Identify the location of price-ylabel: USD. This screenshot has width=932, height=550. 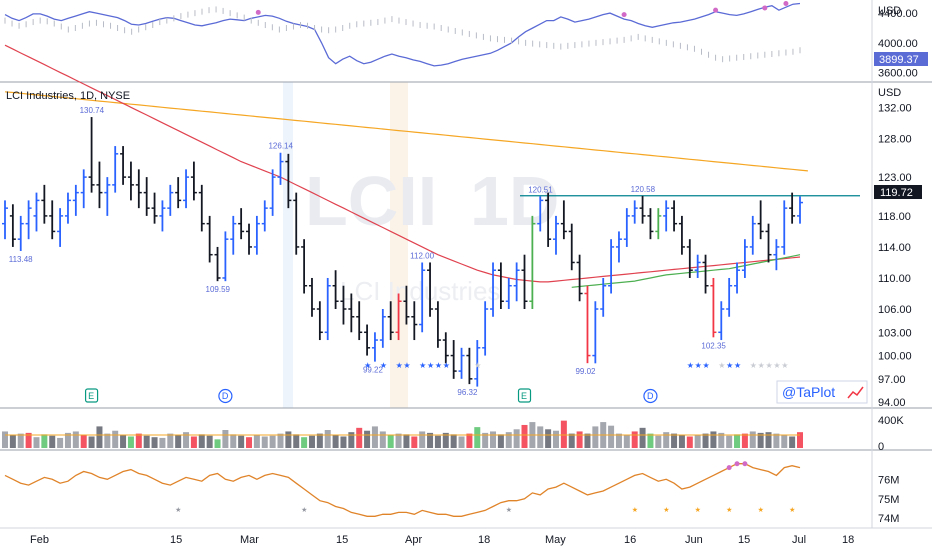
(889, 93).